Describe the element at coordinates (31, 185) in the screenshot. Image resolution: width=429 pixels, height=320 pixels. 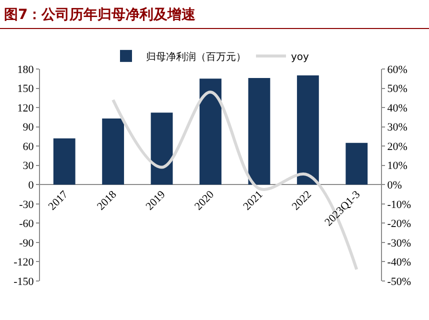
I see `y-tick-label: 0` at that location.